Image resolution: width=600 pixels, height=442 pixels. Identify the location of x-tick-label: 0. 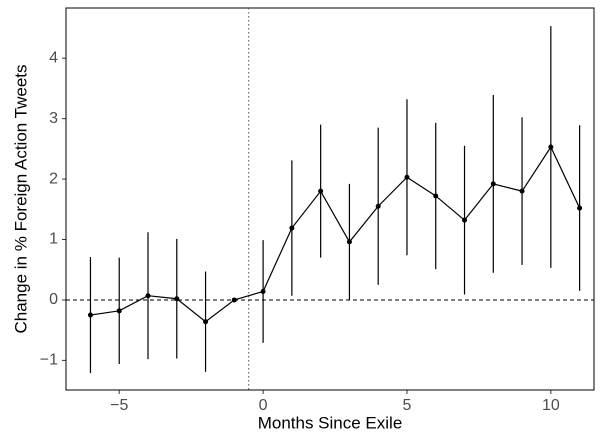
(263, 405).